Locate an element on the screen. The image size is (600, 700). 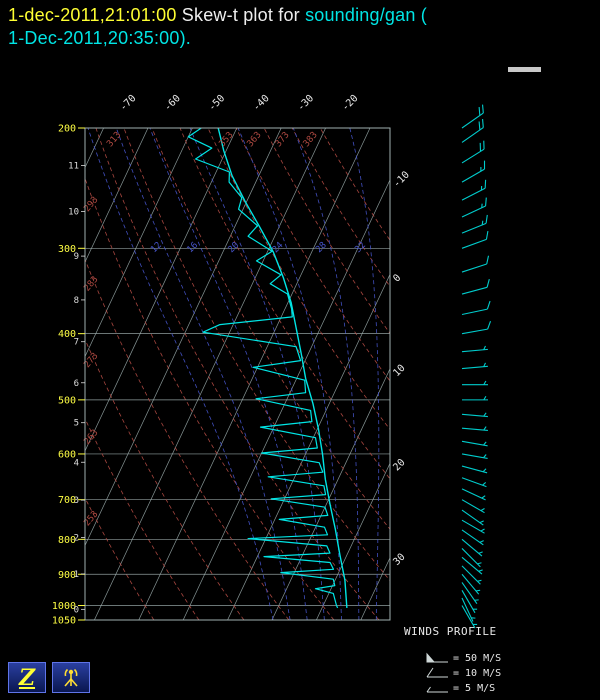
svg-text: 363 is located at coordinates (255, 139).